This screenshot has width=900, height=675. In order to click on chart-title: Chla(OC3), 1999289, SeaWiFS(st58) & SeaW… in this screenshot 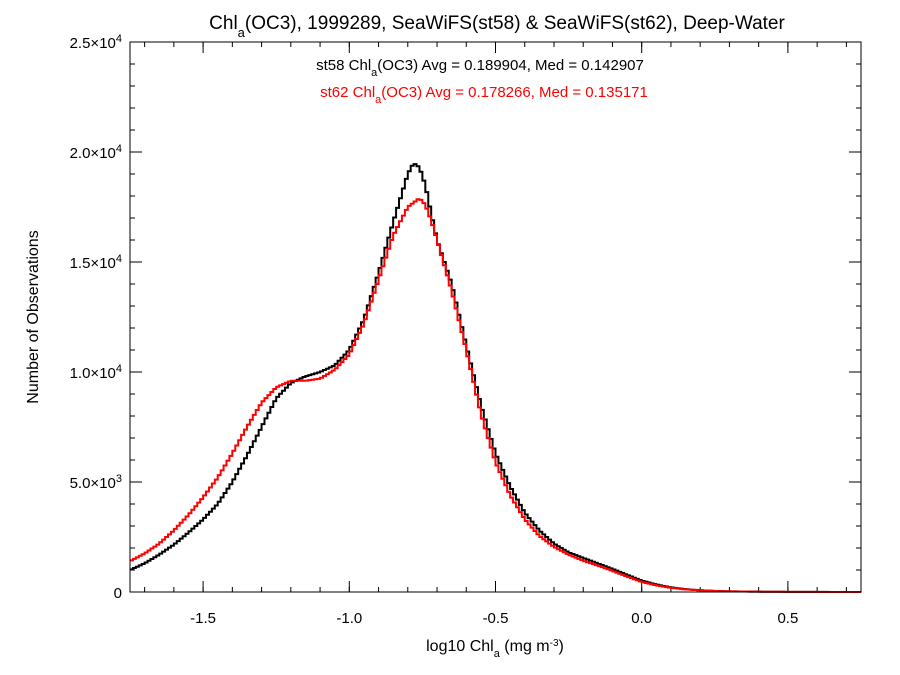, I will do `click(497, 26)`.